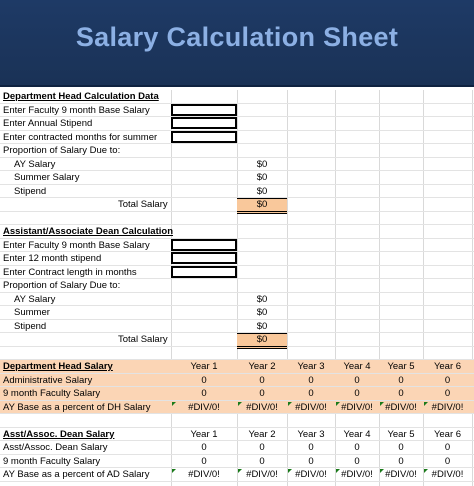 The height and width of the screenshot is (486, 474). I want to click on sheet-row: Total Salary $0, so click(237, 206).